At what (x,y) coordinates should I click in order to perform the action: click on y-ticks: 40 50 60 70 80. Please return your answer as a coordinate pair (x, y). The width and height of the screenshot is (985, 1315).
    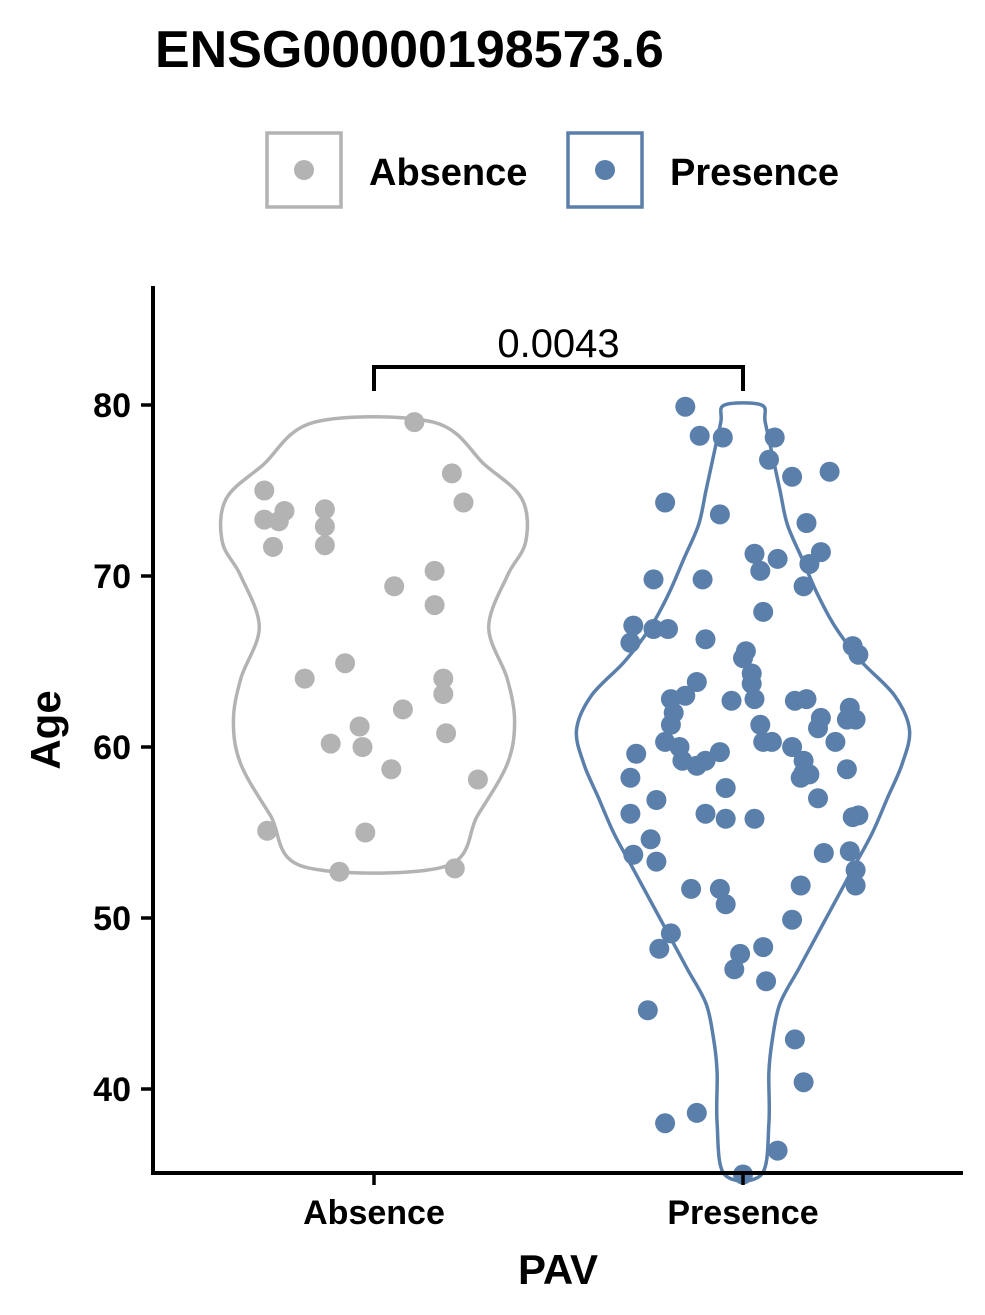
    Looking at the image, I should click on (123, 748).